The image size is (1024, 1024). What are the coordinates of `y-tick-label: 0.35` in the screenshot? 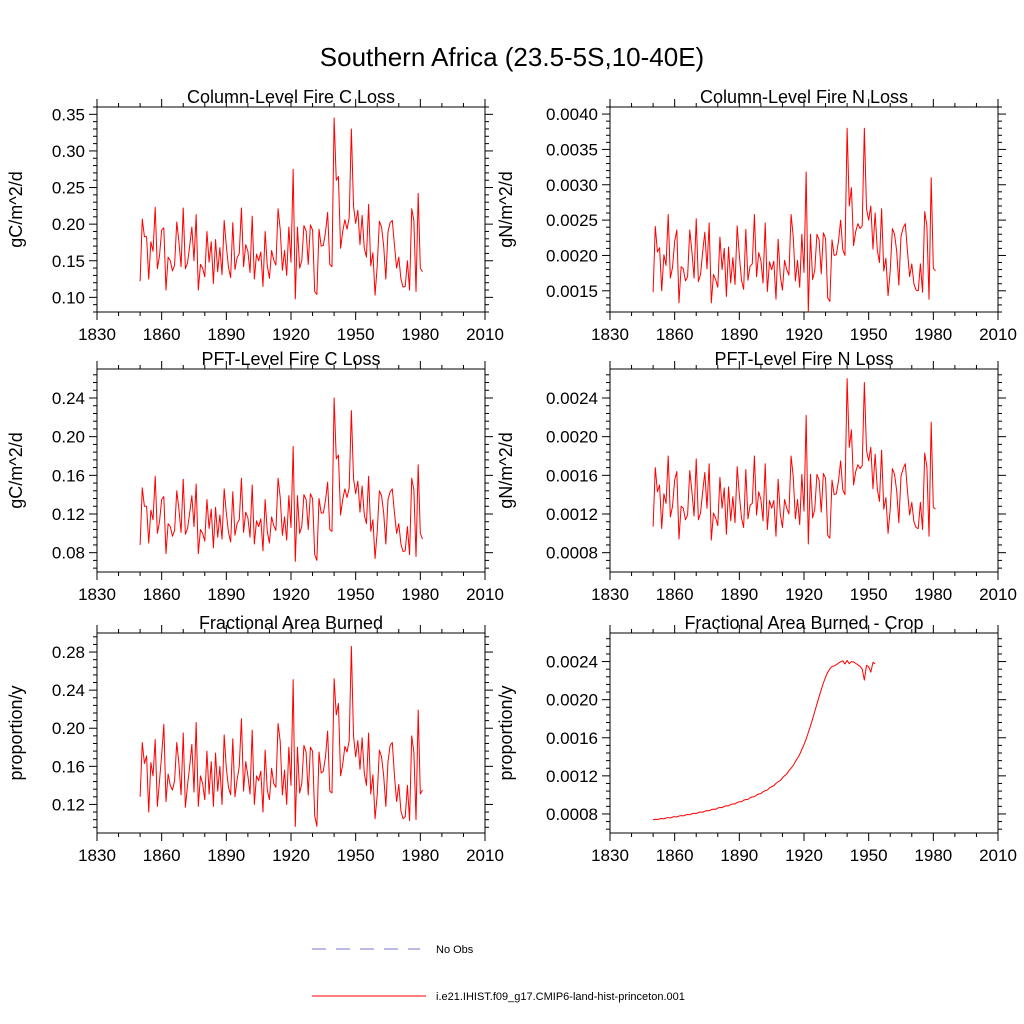 It's located at (68, 114).